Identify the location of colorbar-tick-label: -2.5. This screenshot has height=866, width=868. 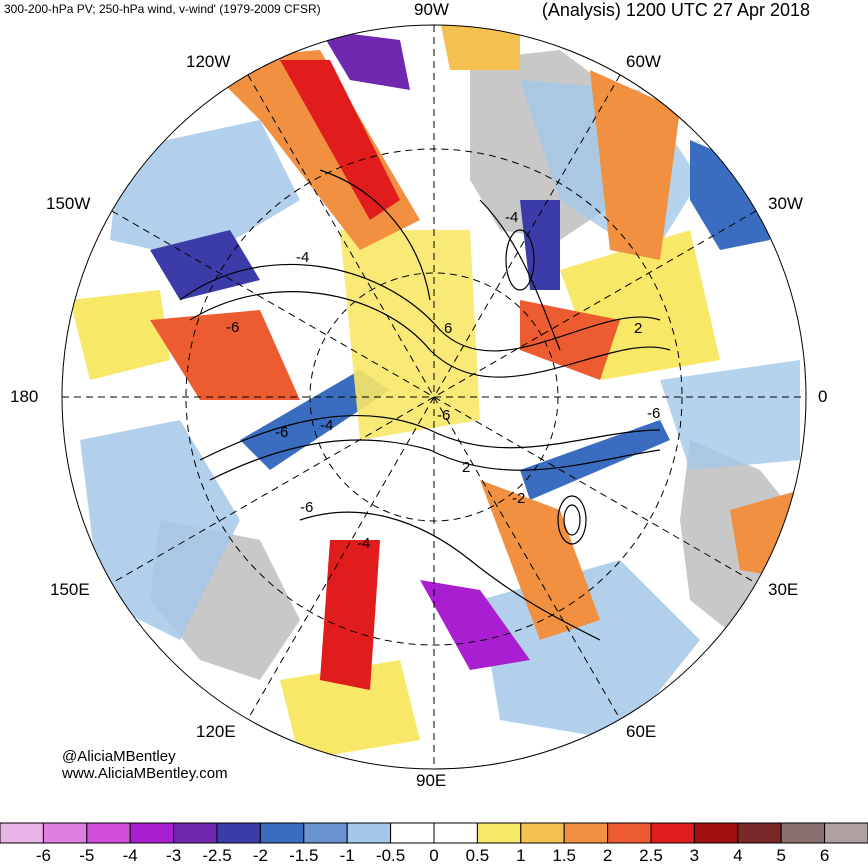
(217, 855).